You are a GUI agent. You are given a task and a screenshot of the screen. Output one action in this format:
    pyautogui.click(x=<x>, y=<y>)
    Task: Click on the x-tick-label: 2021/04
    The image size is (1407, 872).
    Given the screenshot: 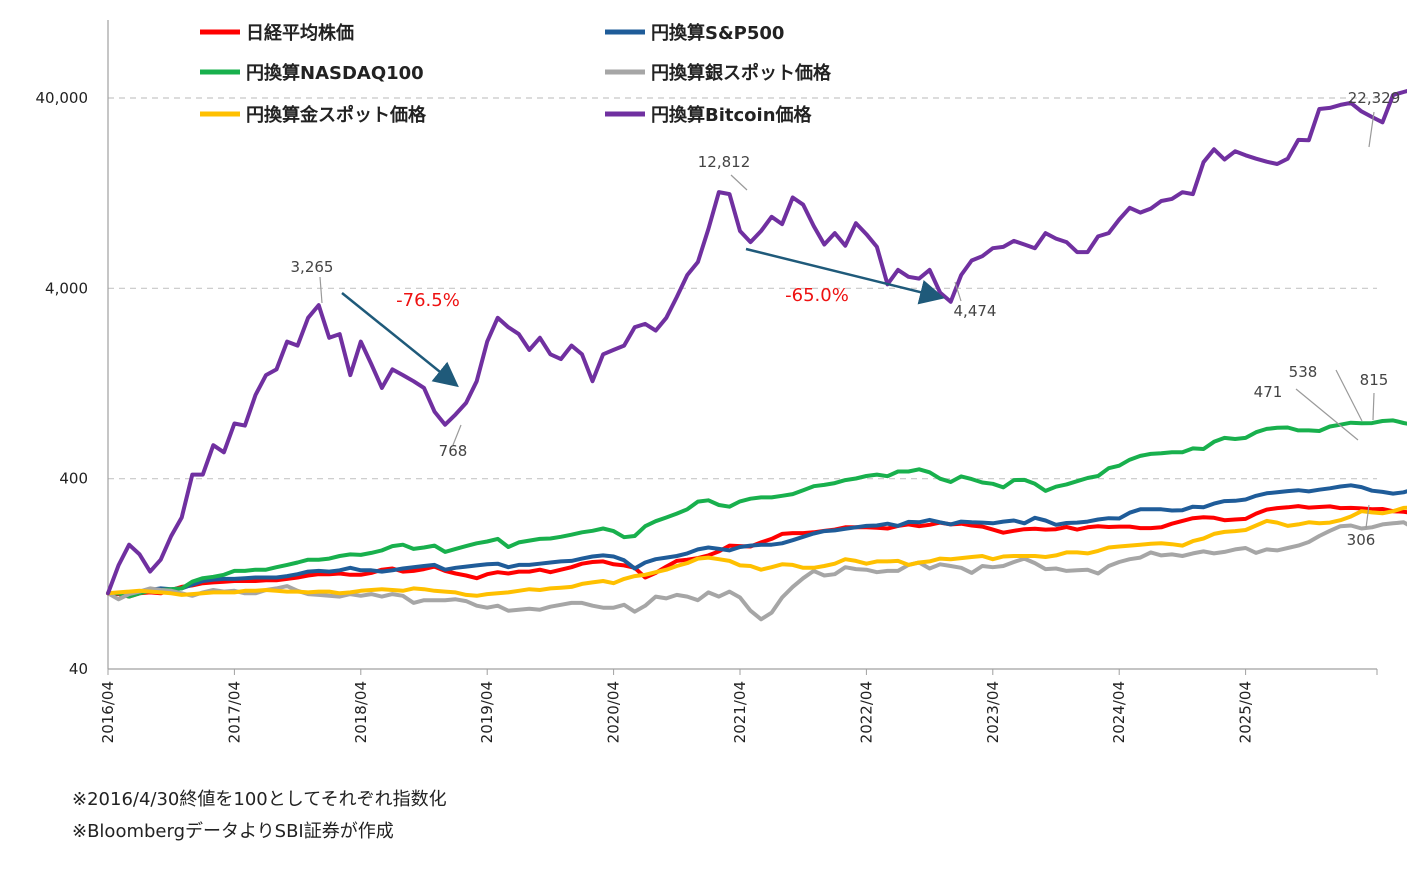 What is the action you would take?
    pyautogui.click(x=740, y=712)
    